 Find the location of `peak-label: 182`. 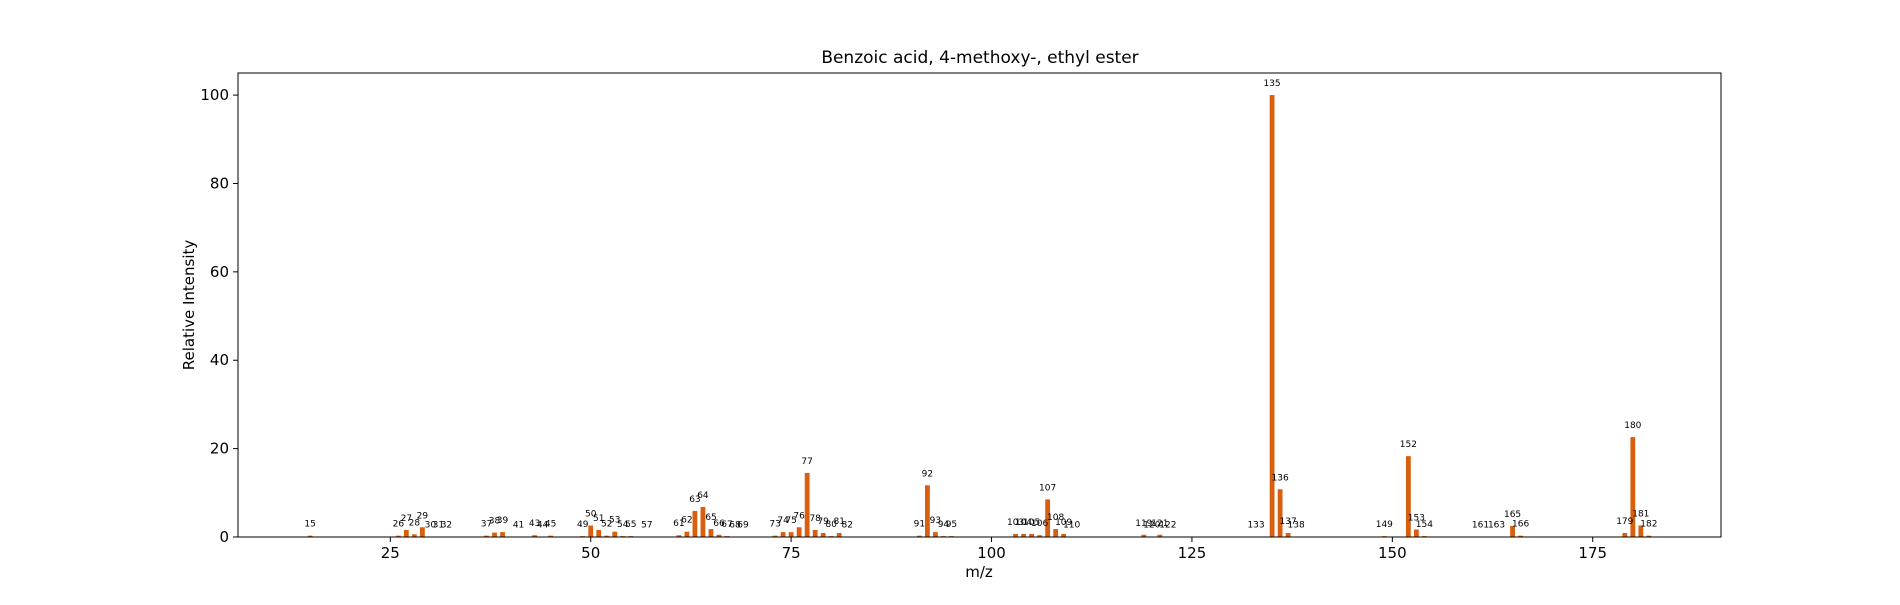

peak-label: 182 is located at coordinates (1648, 525).